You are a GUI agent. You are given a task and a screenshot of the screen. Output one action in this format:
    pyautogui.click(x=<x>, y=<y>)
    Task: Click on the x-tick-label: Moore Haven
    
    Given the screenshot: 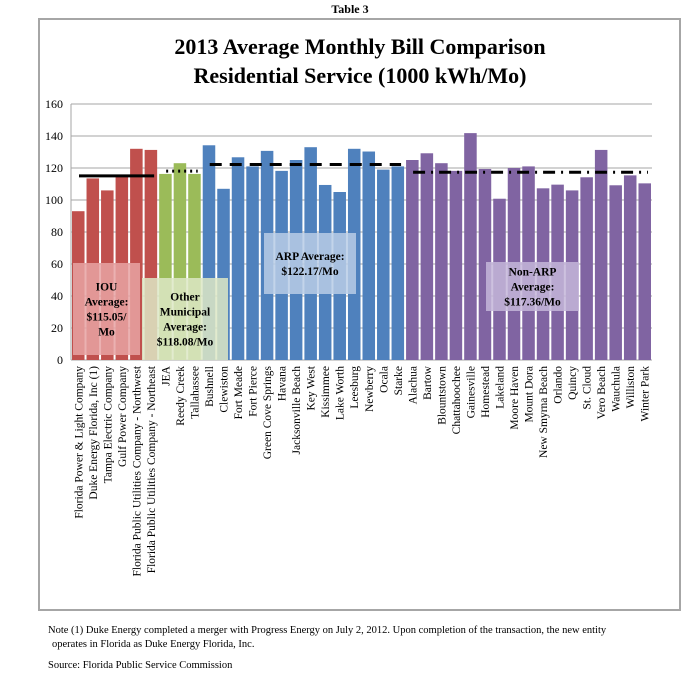 What is the action you would take?
    pyautogui.click(x=515, y=398)
    